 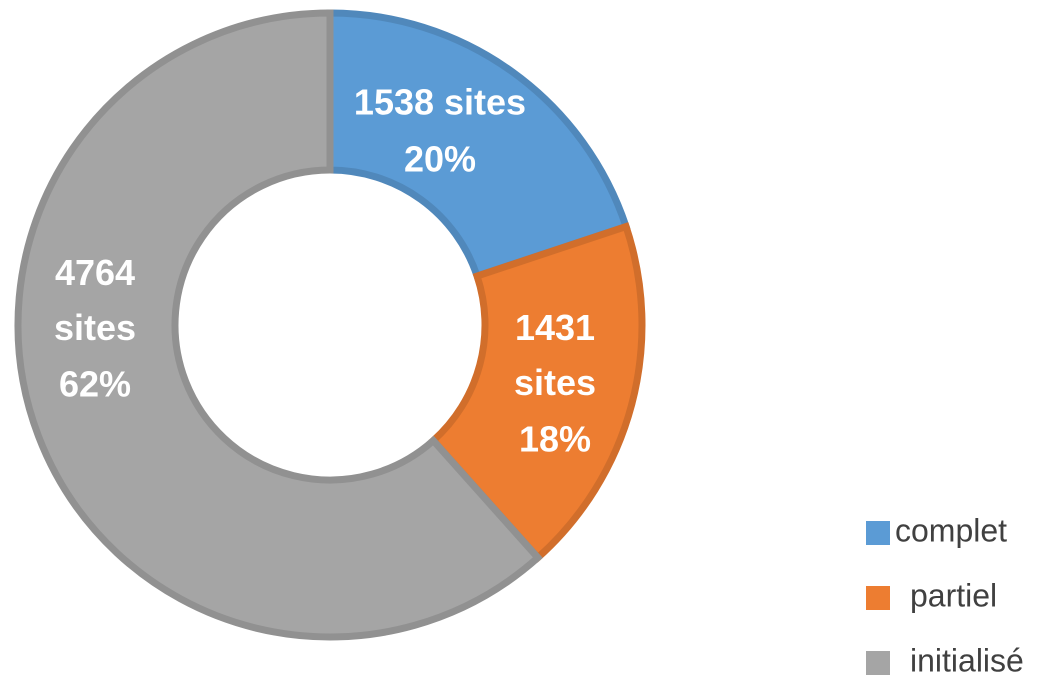 What do you see at coordinates (95, 384) in the screenshot?
I see `percent-label: 62%` at bounding box center [95, 384].